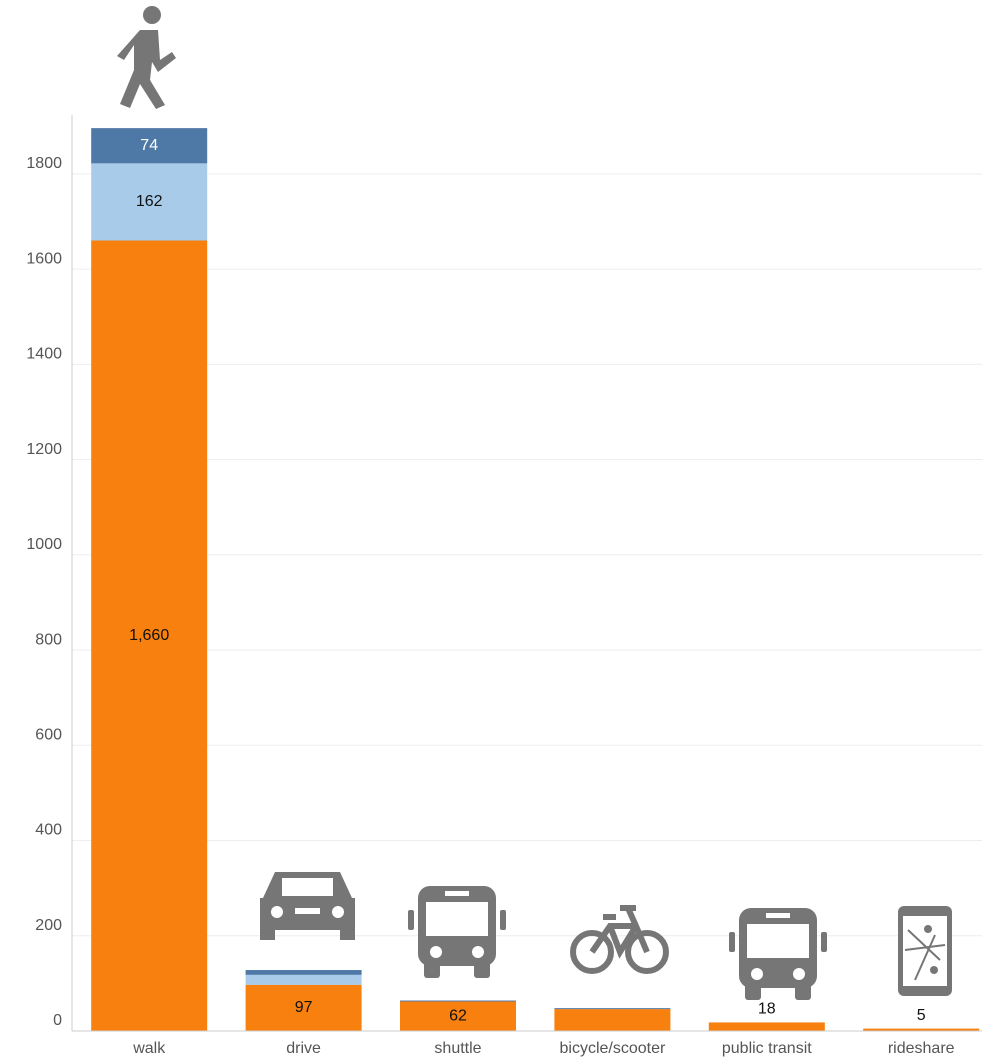 The height and width of the screenshot is (1060, 982). Describe the element at coordinates (44, 544) in the screenshot. I see `y-tick-label: 1000` at that location.